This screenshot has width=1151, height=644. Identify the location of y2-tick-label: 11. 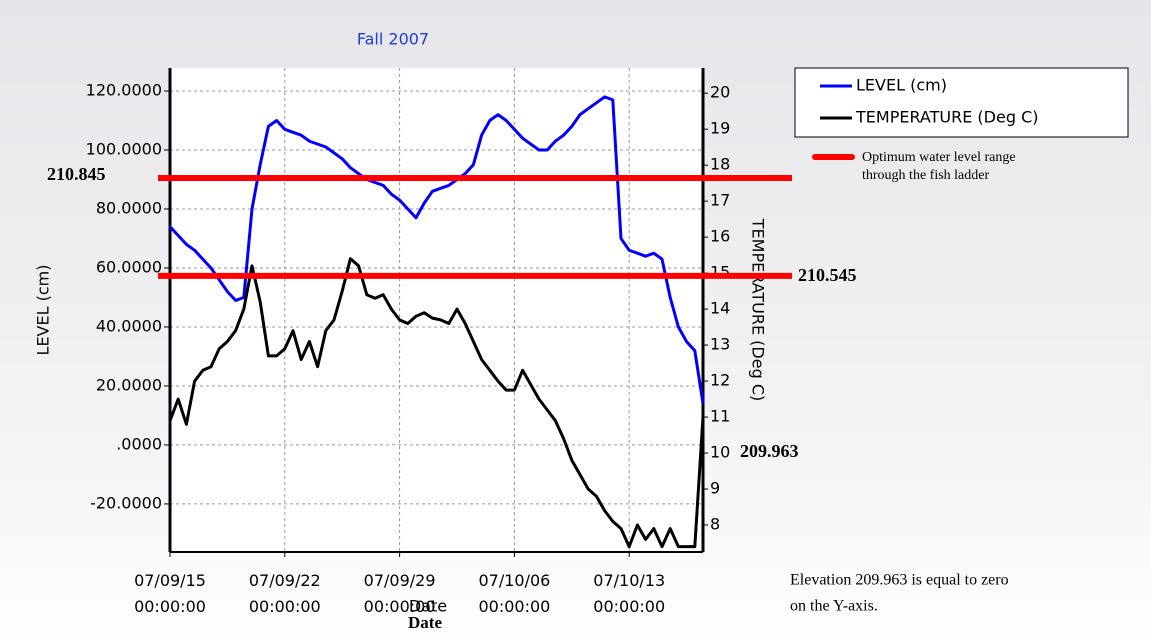
(720, 416).